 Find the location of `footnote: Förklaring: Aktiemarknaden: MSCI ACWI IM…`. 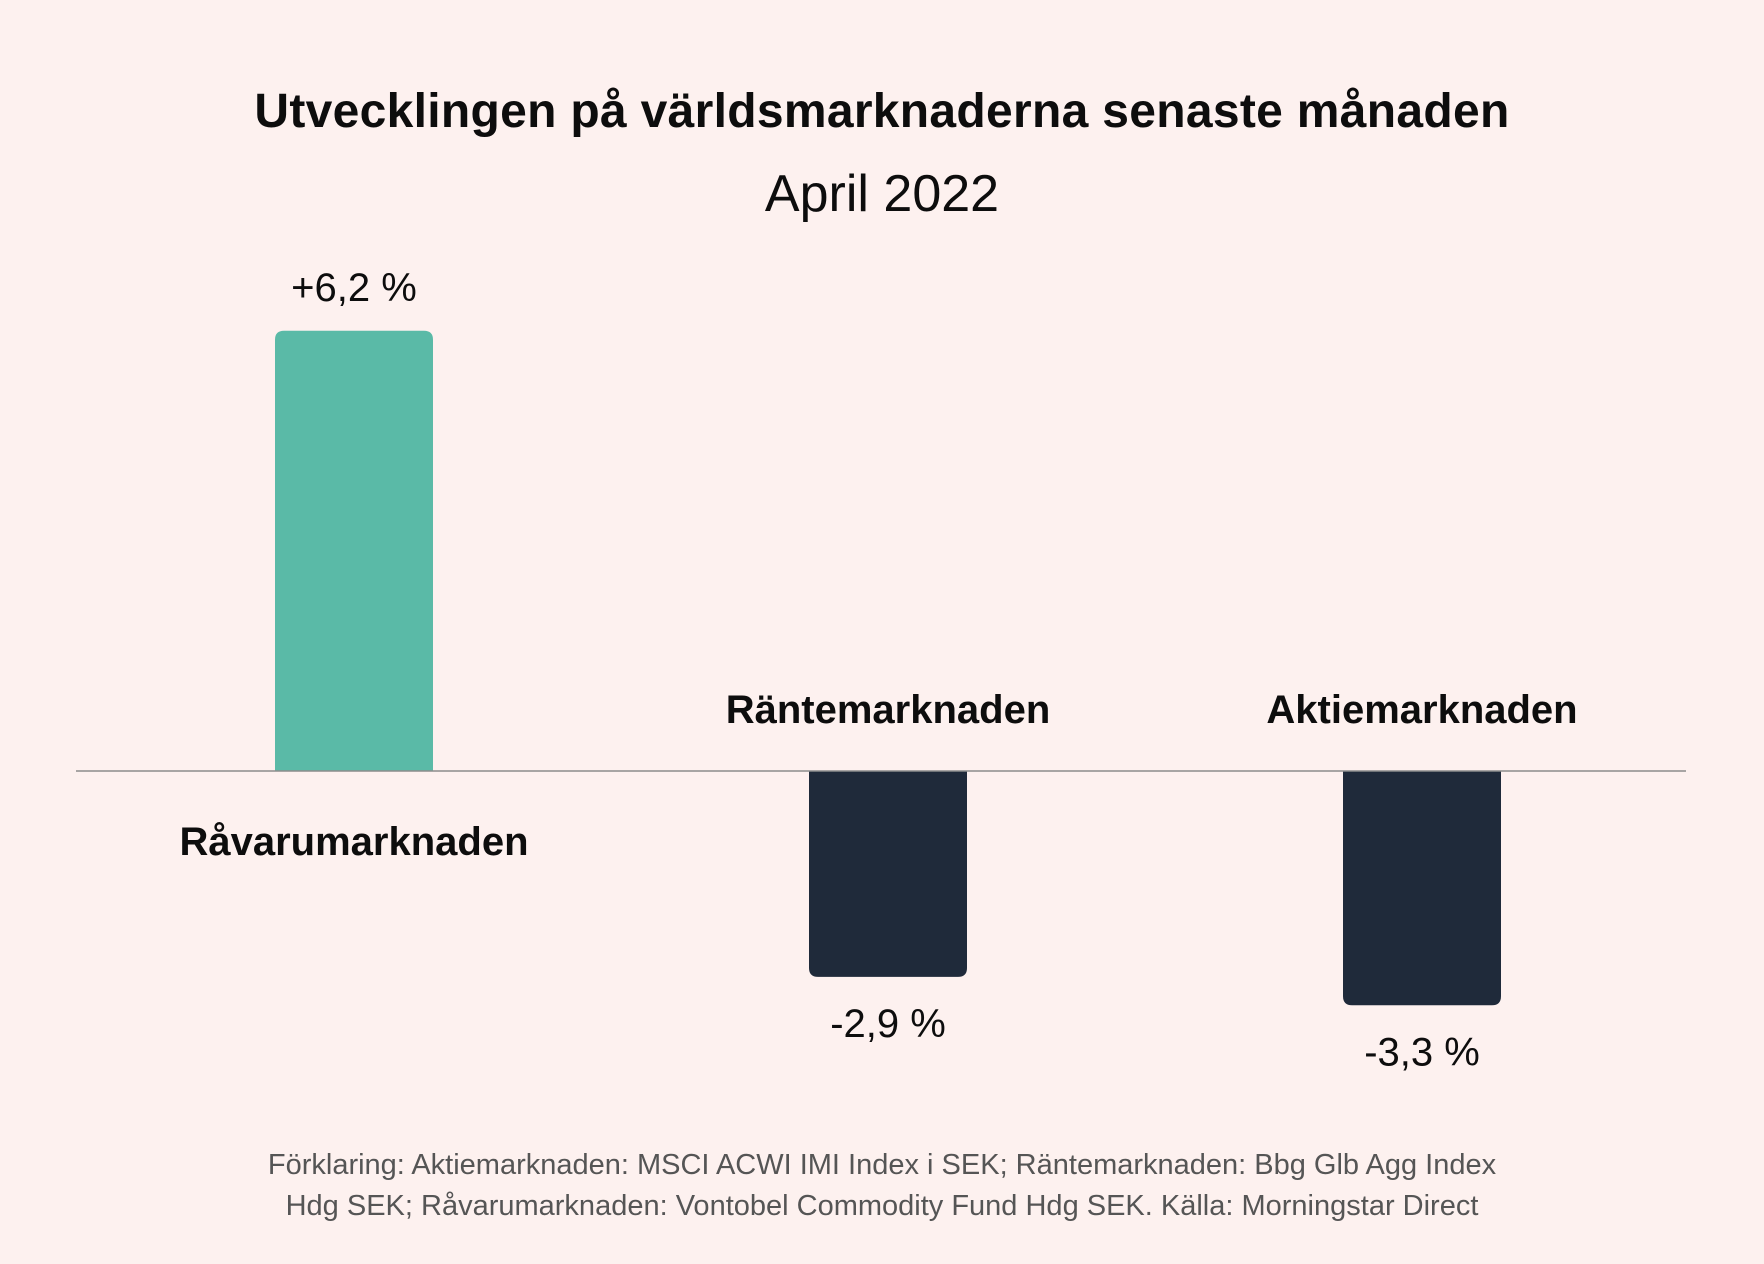

footnote: Förklaring: Aktiemarknaden: MSCI ACWI IM… is located at coordinates (882, 1186).